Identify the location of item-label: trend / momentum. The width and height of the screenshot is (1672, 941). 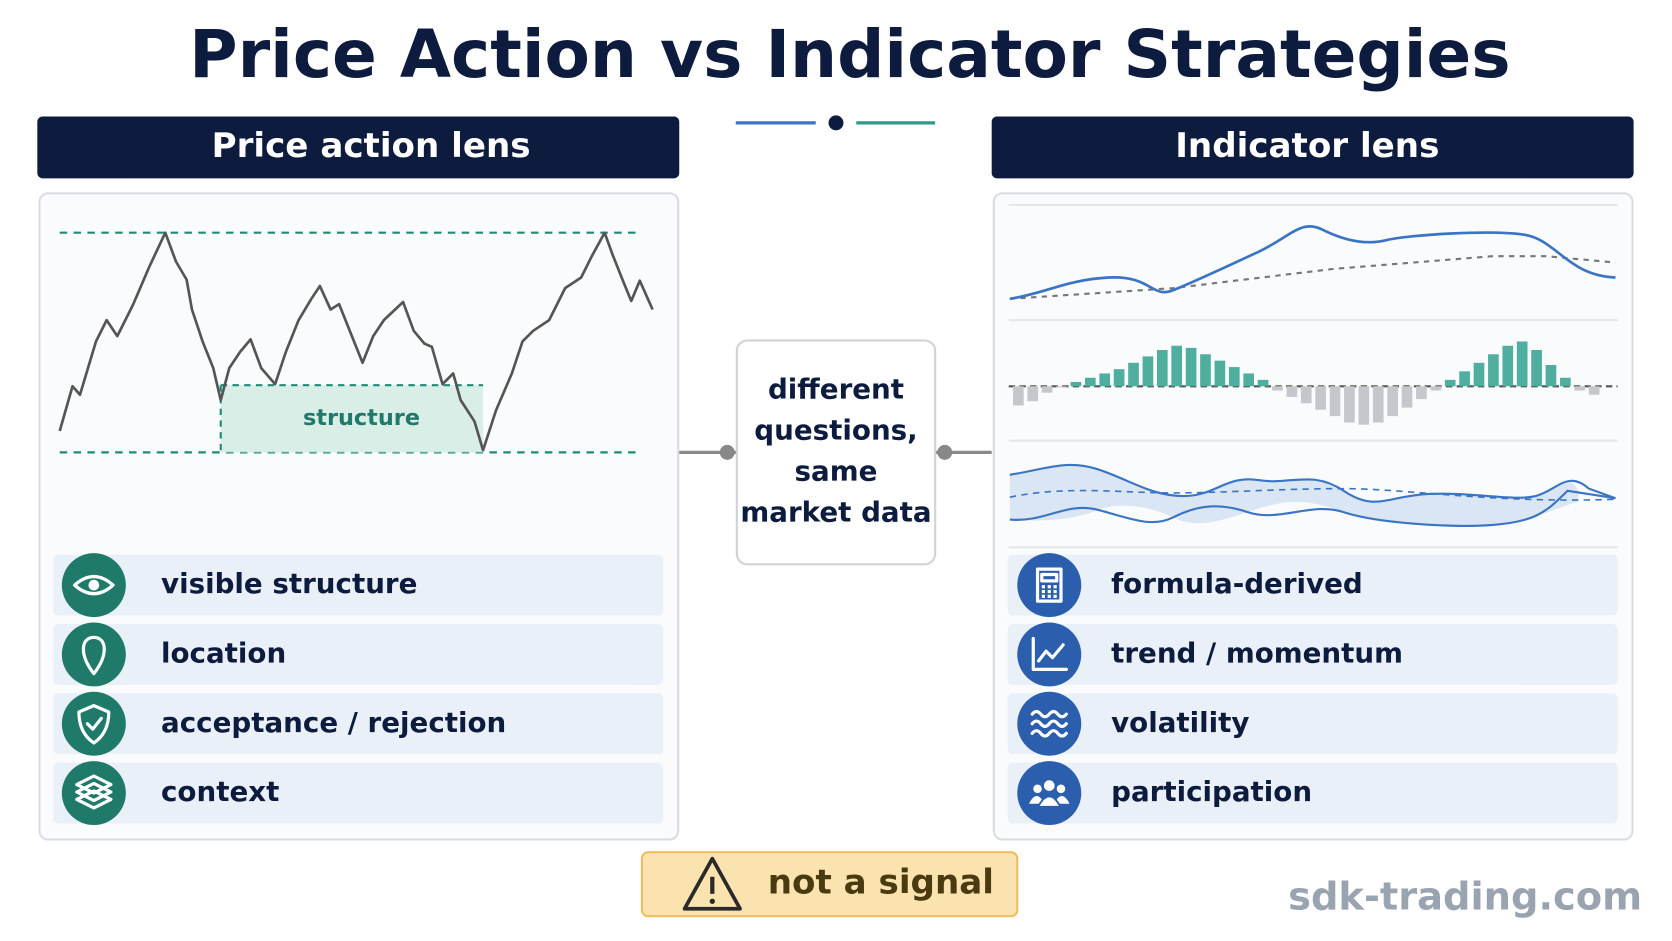
(1257, 652).